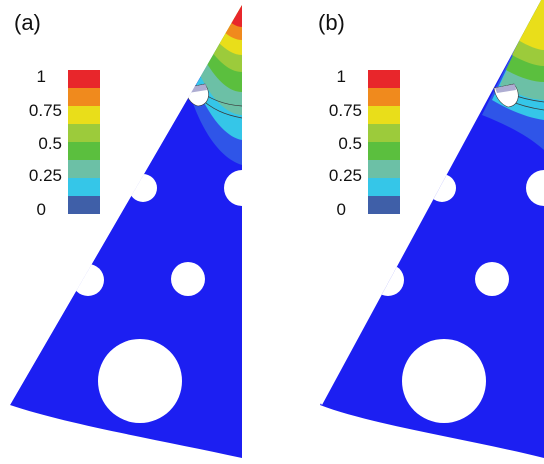 Image resolution: width=544 pixels, height=464 pixels. I want to click on colorbar-a, so click(84, 142).